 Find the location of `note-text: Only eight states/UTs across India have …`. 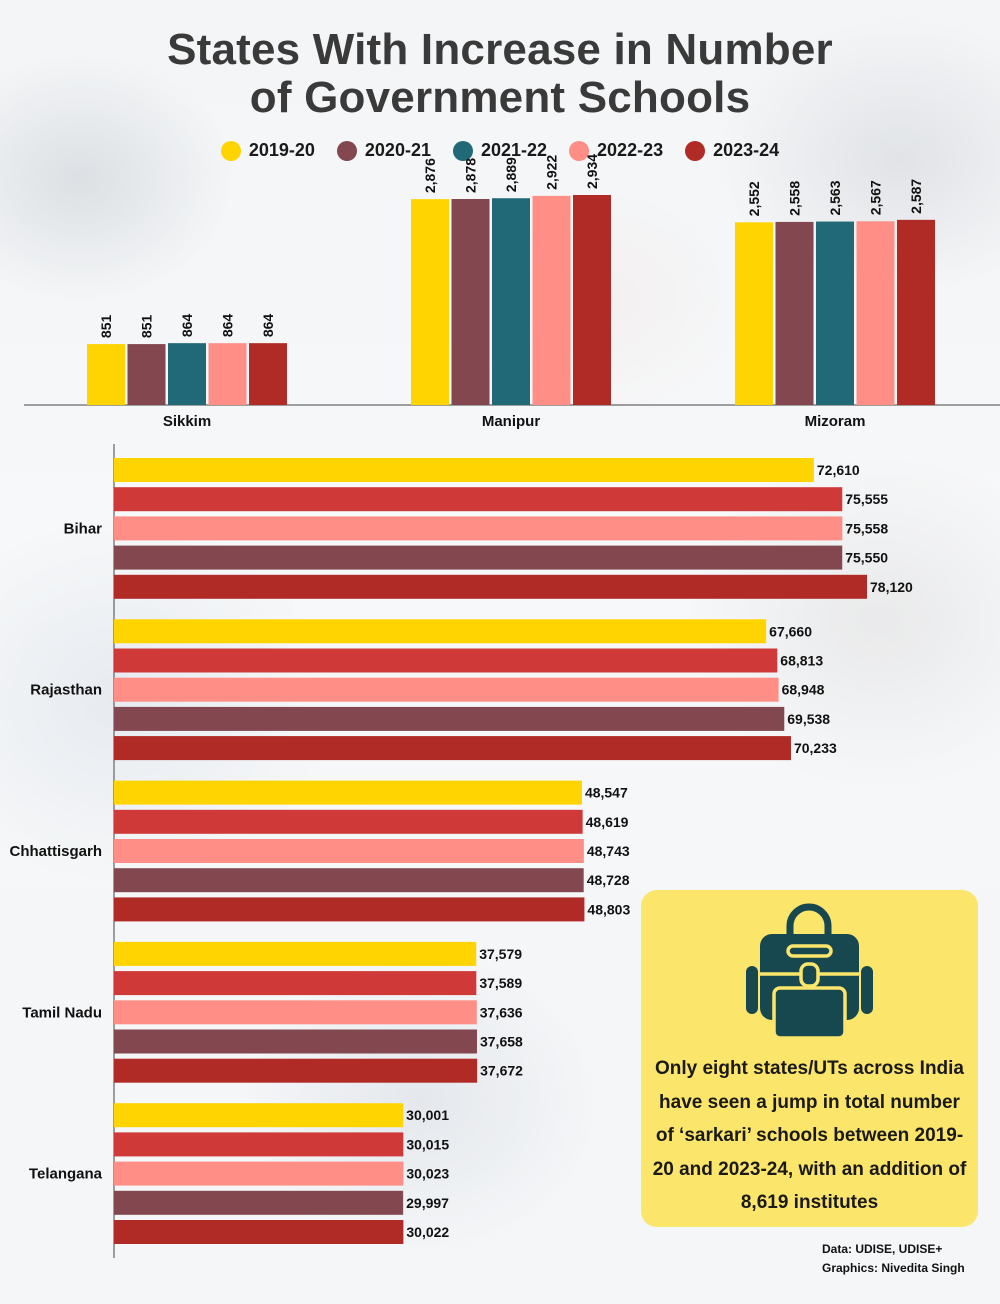

note-text: Only eight states/UTs across India have … is located at coordinates (809, 1135).